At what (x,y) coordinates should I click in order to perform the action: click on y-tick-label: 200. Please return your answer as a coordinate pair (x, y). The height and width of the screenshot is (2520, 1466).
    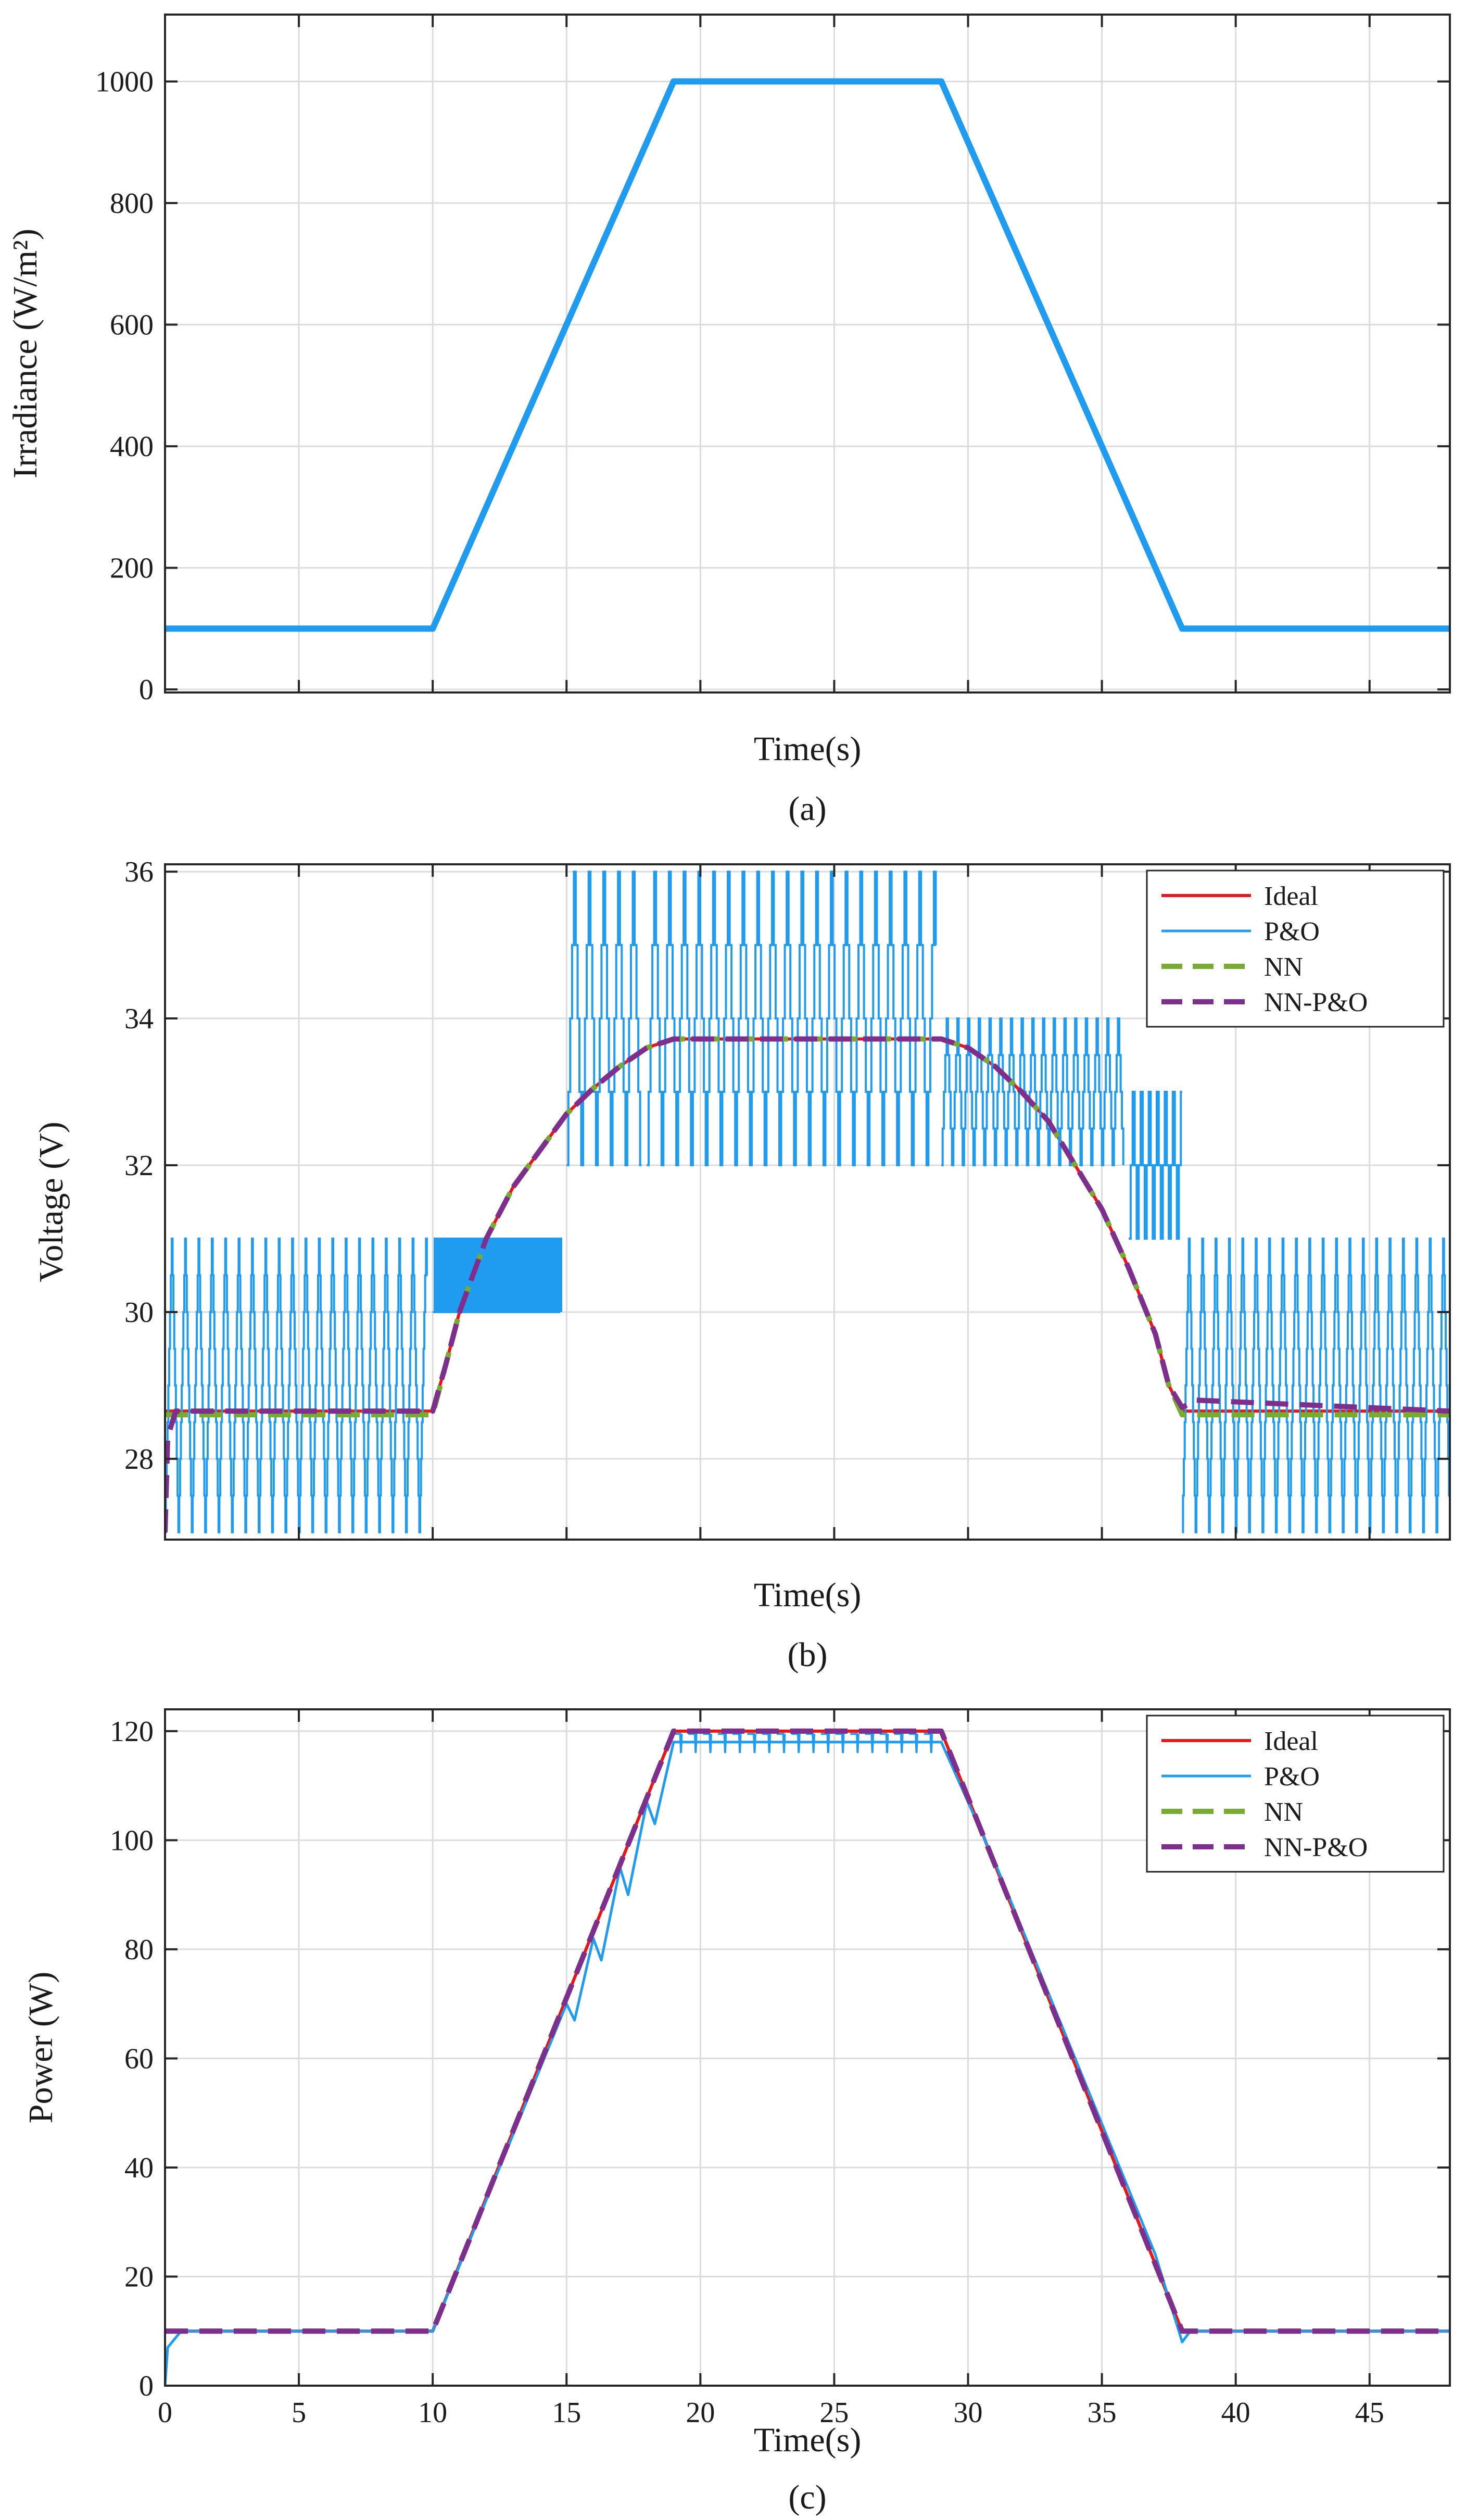
    Looking at the image, I should click on (132, 569).